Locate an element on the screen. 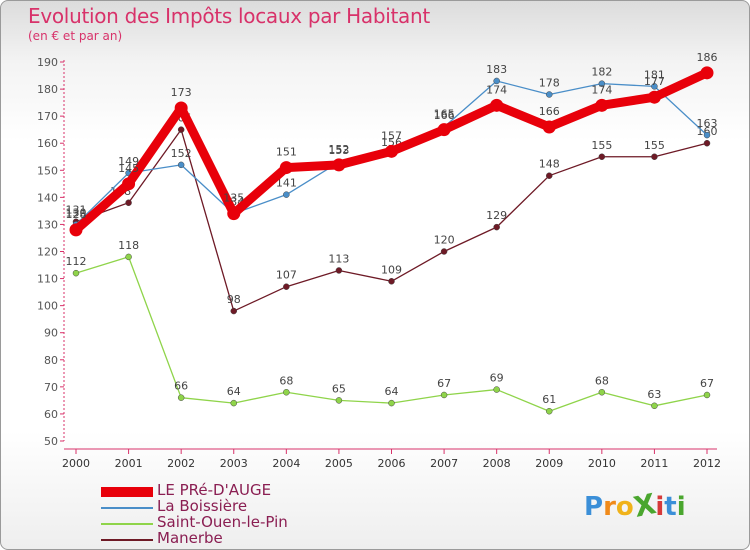 Image resolution: width=750 pixels, height=550 pixels. logo-letter: o is located at coordinates (624, 507).